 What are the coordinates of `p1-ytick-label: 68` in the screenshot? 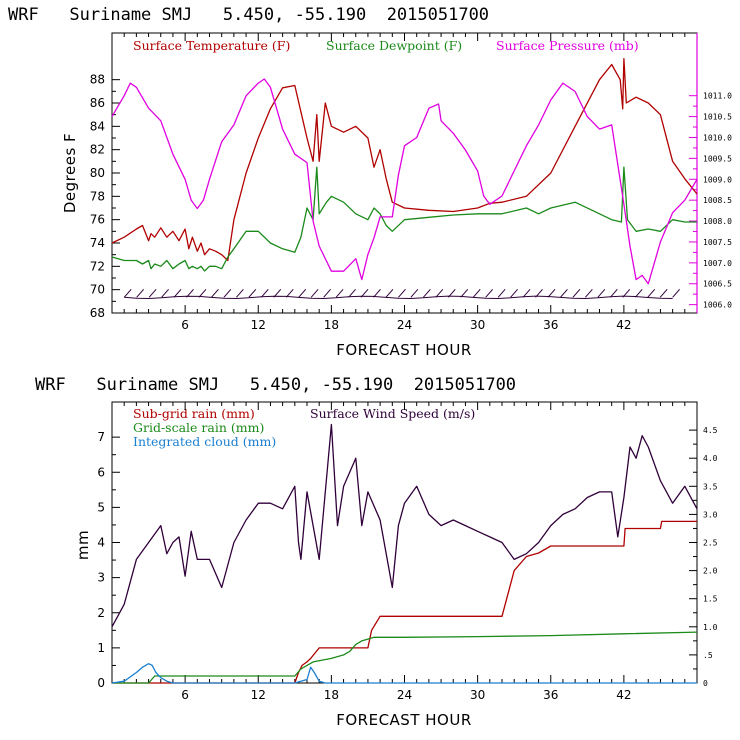 It's located at (97, 313).